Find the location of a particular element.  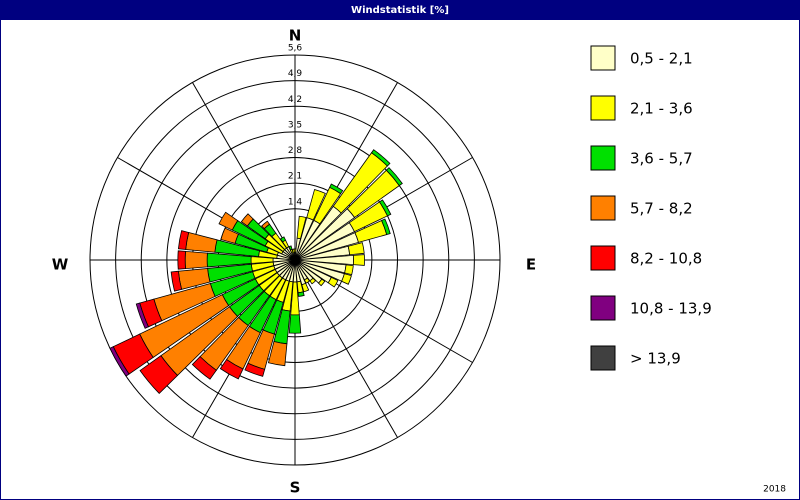

direction-label: N is located at coordinates (295, 36).